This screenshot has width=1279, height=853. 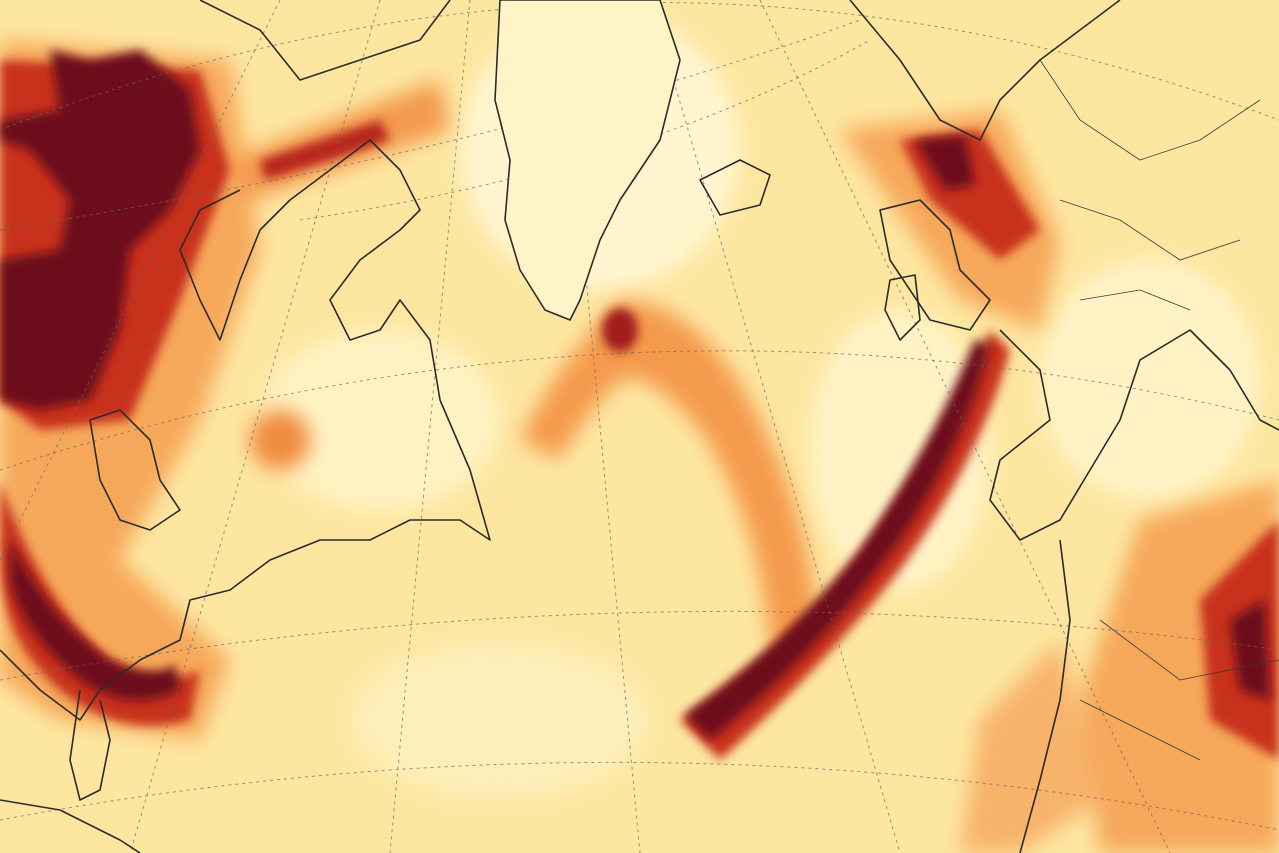 What do you see at coordinates (70, 826) in the screenshot?
I see `caribbean-coast` at bounding box center [70, 826].